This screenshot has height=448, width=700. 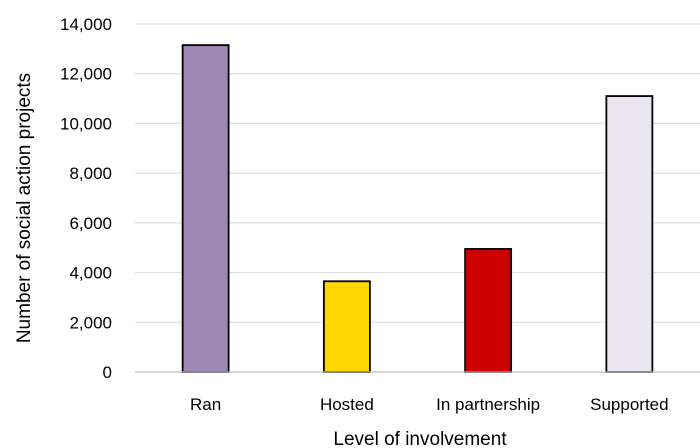 What do you see at coordinates (107, 372) in the screenshot?
I see `y-tick-label: 0` at bounding box center [107, 372].